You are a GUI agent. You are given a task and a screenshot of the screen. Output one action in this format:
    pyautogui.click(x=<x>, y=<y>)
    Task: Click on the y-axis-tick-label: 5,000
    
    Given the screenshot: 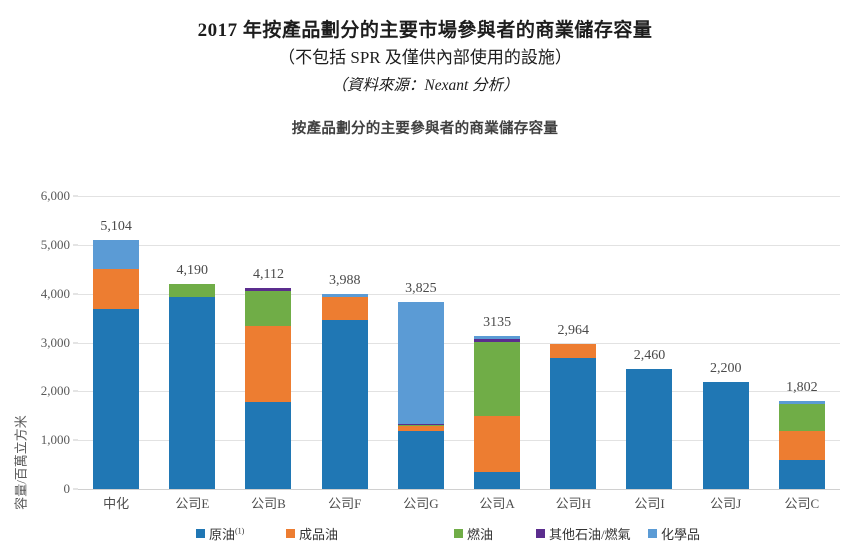 What is the action you would take?
    pyautogui.click(x=55, y=244)
    